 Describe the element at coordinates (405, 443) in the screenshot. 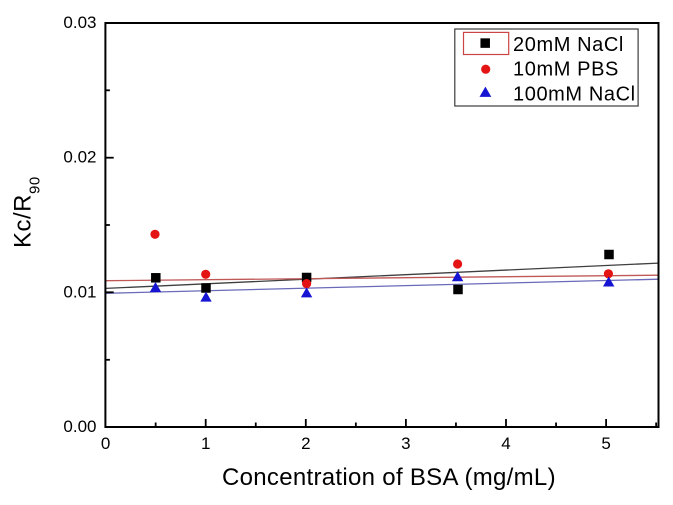

I see `svg-text: 3` at that location.